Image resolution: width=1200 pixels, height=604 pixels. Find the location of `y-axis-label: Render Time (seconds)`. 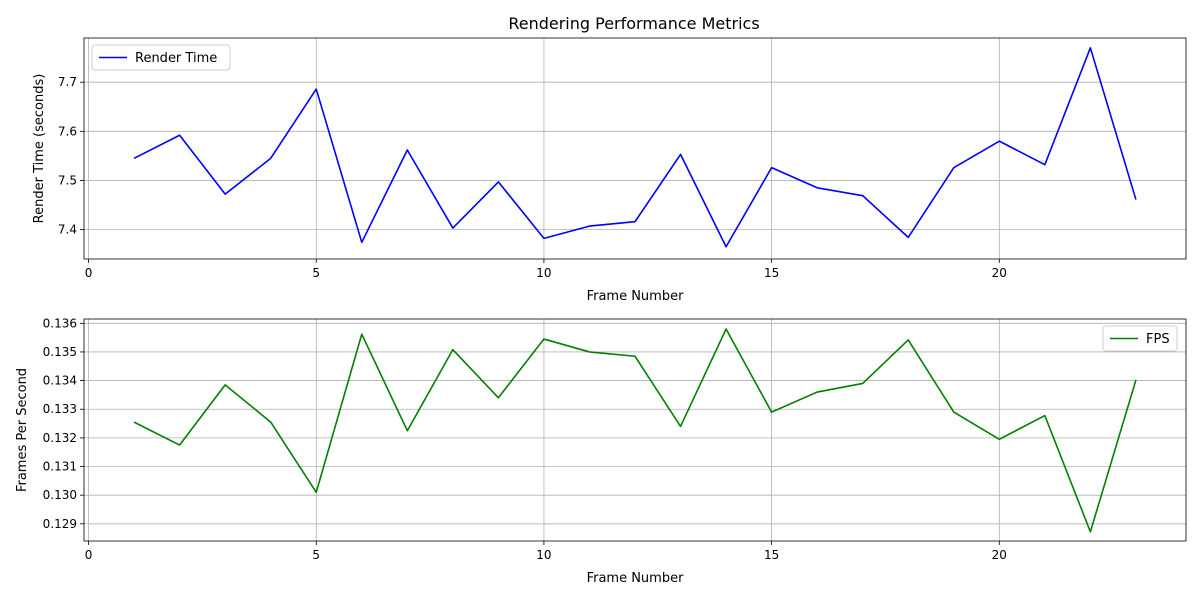

y-axis-label: Render Time (seconds) is located at coordinates (39, 149).